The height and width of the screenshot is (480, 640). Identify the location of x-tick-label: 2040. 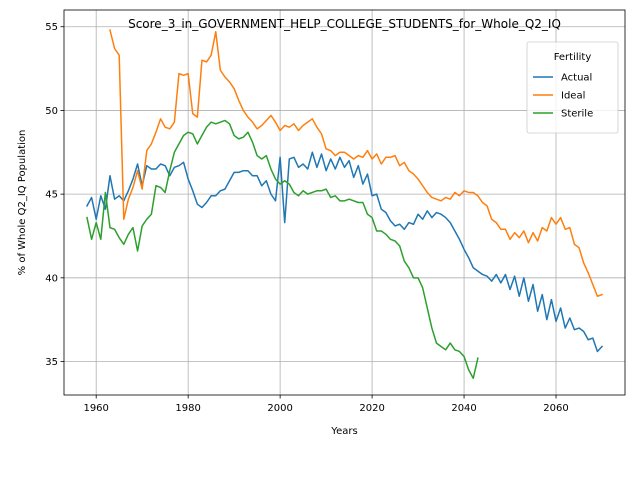
(463, 408).